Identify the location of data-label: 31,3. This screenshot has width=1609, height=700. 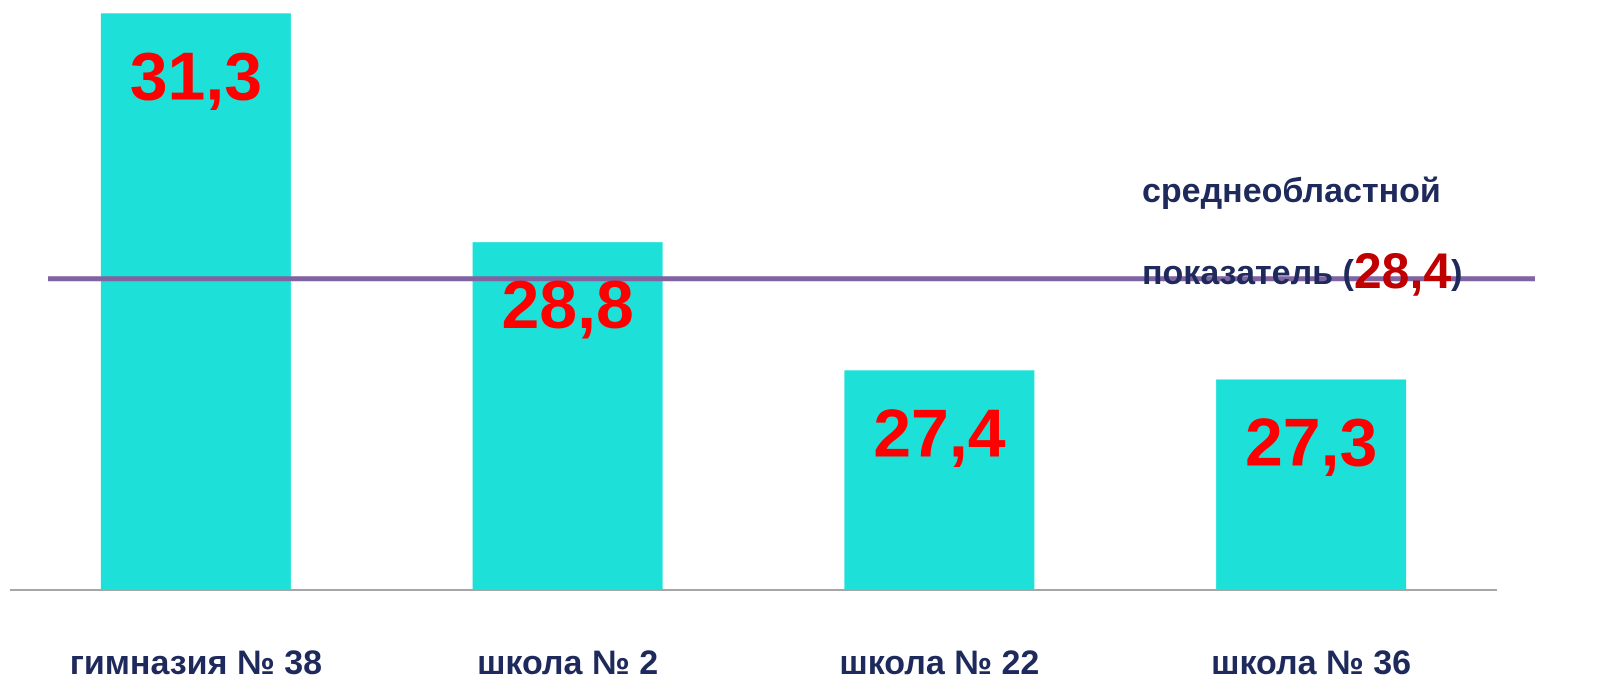
(196, 76).